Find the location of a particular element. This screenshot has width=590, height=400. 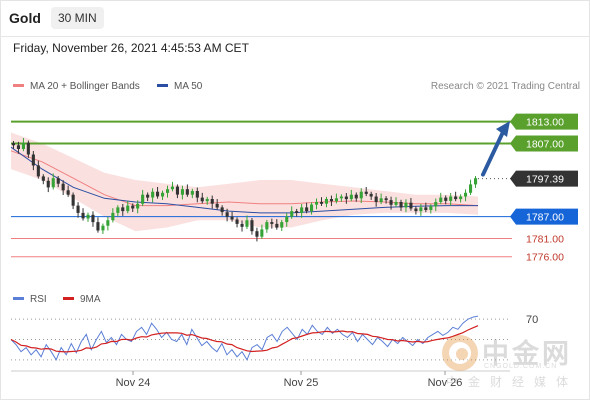

price-tag-label-1776.00: 1776.00 is located at coordinates (545, 258).